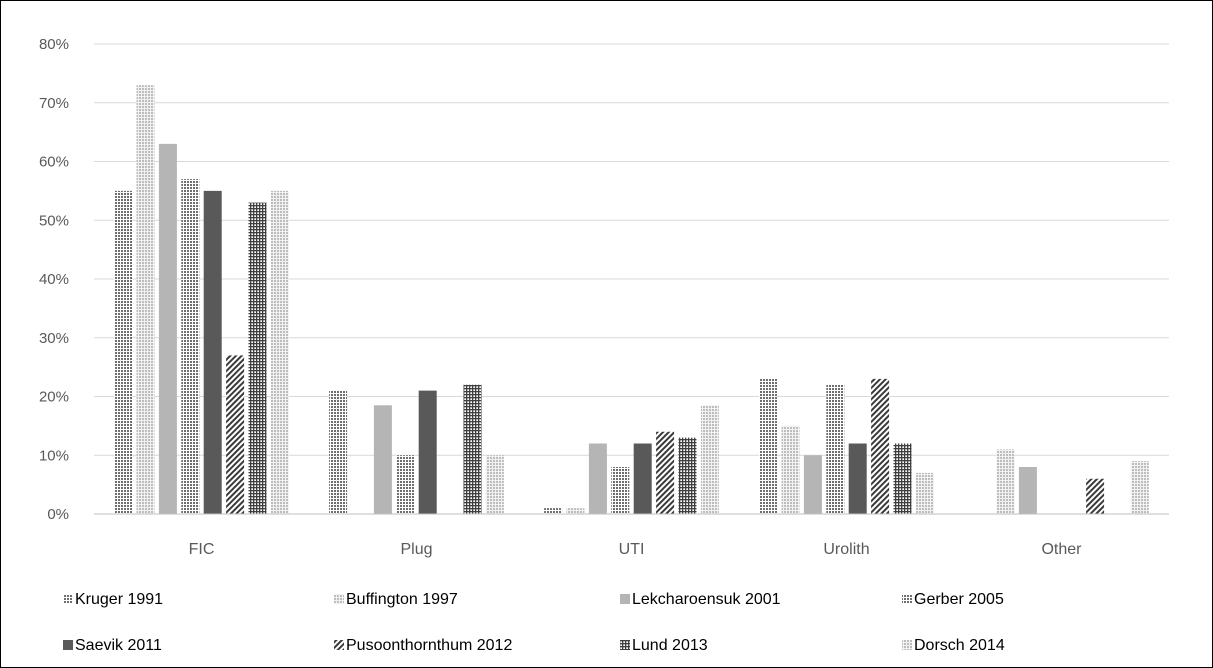 The height and width of the screenshot is (668, 1213). What do you see at coordinates (416, 549) in the screenshot?
I see `x-category-label: Plug` at bounding box center [416, 549].